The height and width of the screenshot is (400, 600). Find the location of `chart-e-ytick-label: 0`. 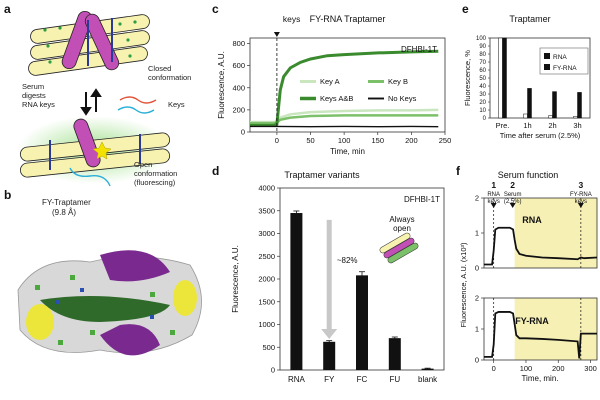

chart-e-ytick-label: 0 is located at coordinates (485, 119).